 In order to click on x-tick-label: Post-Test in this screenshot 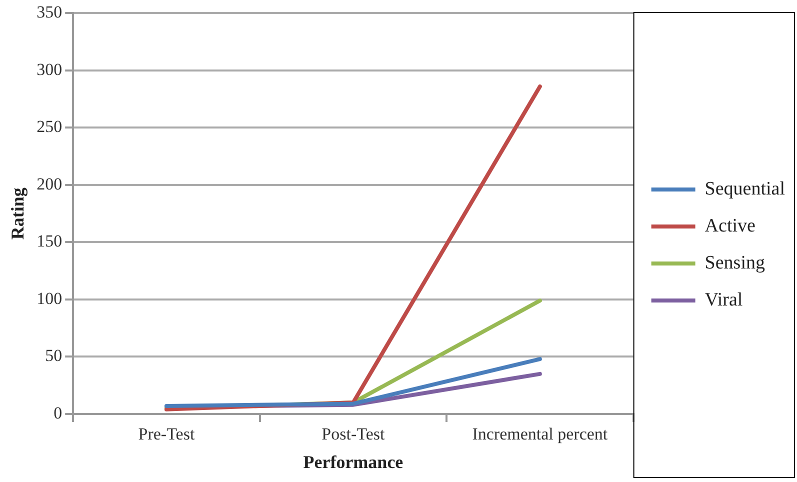, I will do `click(353, 434)`.